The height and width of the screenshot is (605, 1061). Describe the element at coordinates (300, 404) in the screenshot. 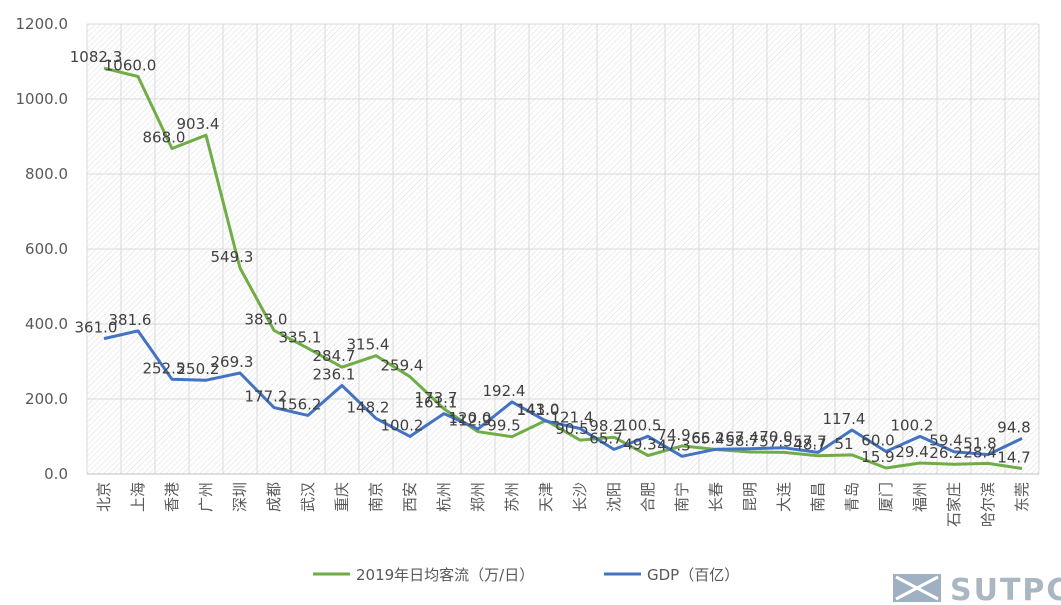

I see `data-label: 156.2` at that location.